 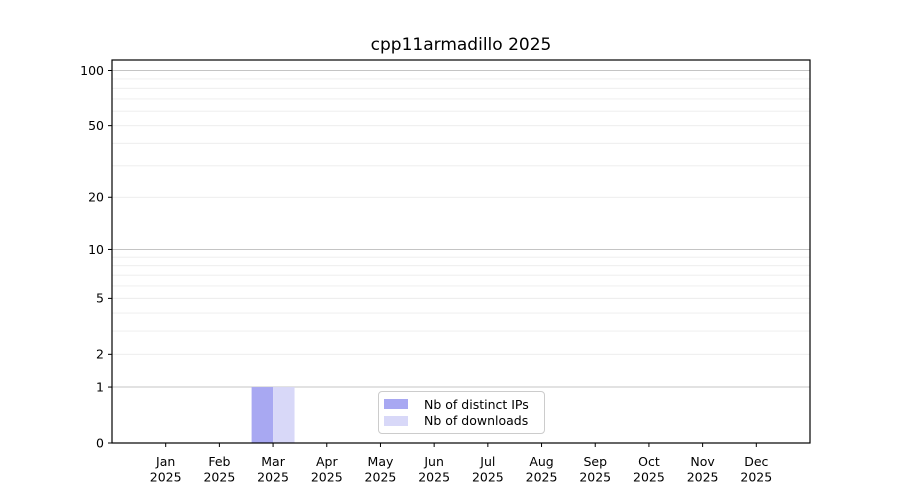 What do you see at coordinates (327, 461) in the screenshot?
I see `x-tick-label-month: Apr` at bounding box center [327, 461].